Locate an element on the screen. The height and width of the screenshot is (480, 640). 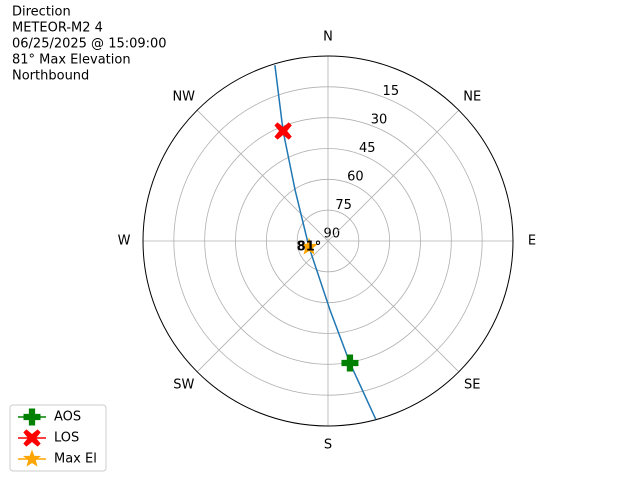
legend-label: Max El is located at coordinates (75, 459).